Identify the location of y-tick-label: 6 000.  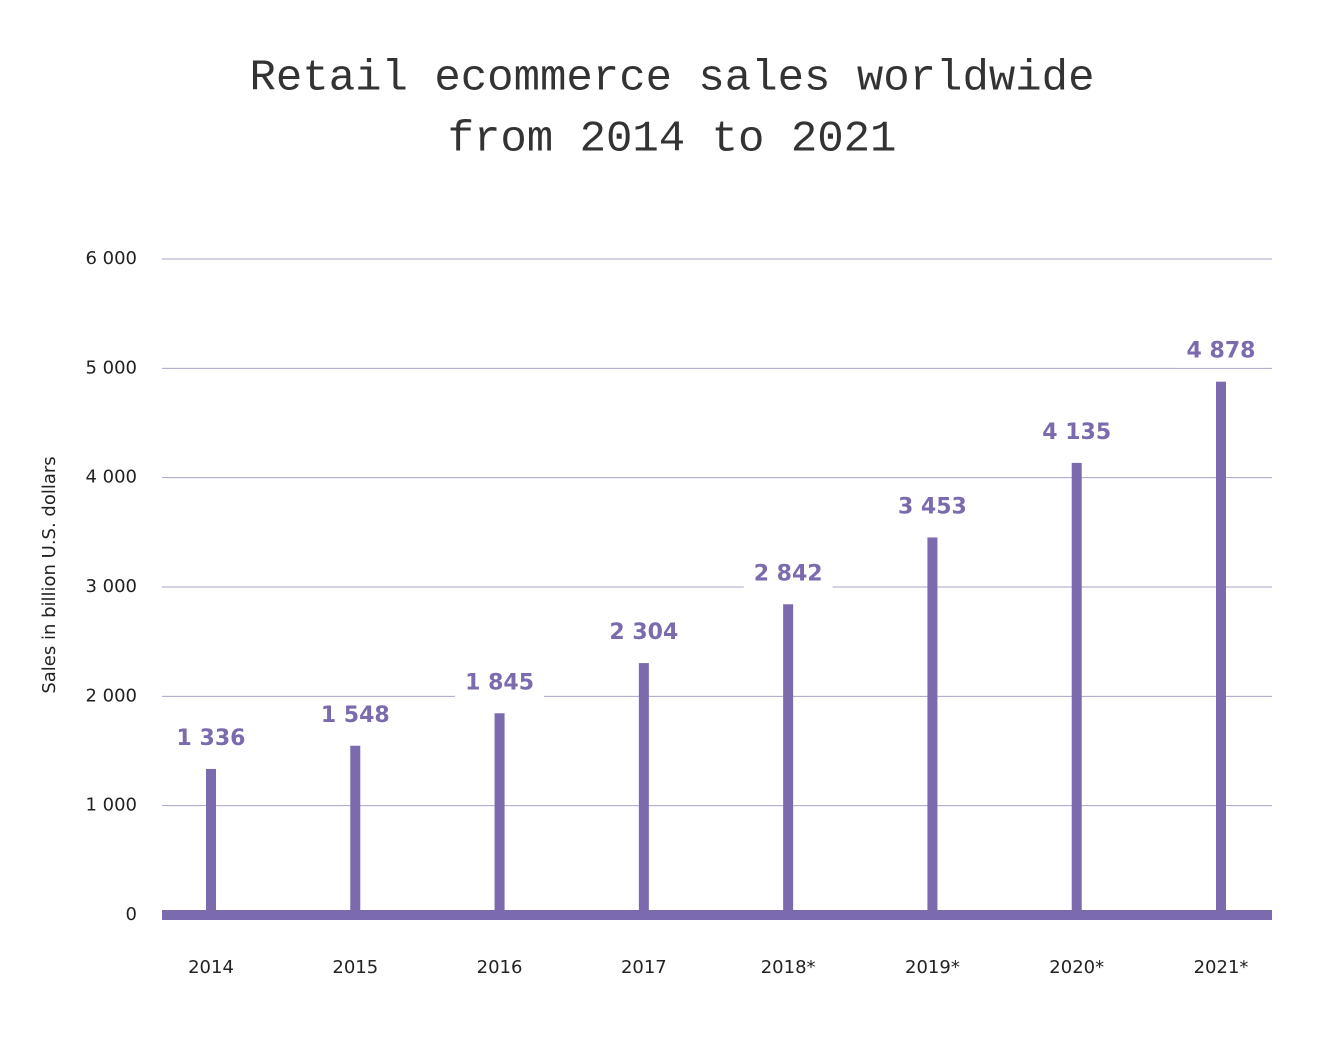
(111, 258).